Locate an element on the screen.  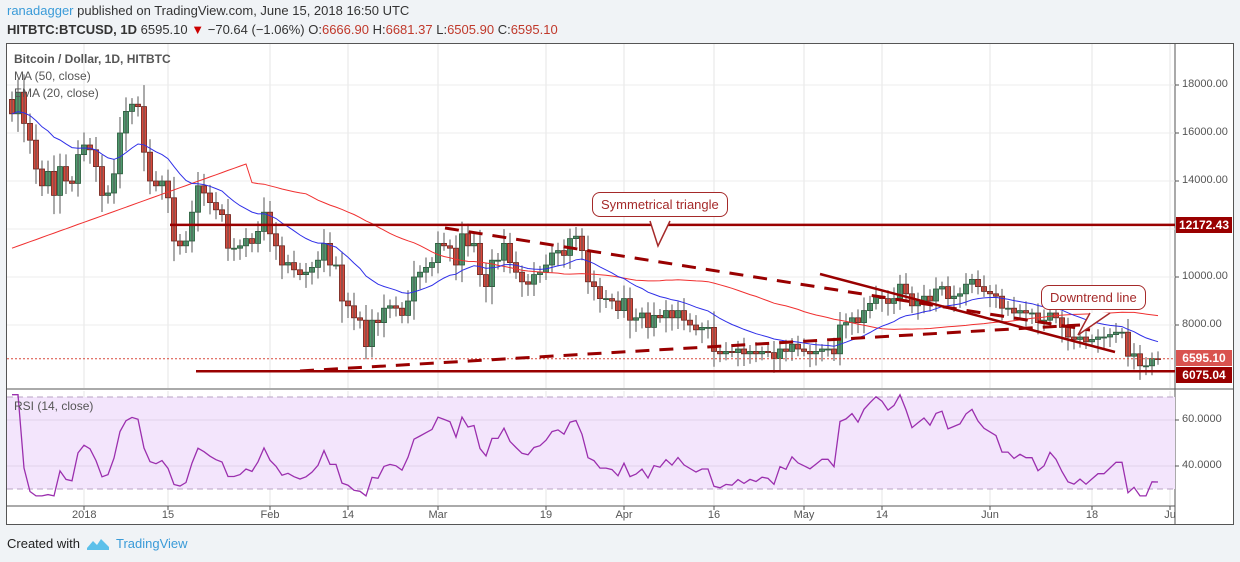
ema-legend: EMA (20, close) is located at coordinates (56, 93).